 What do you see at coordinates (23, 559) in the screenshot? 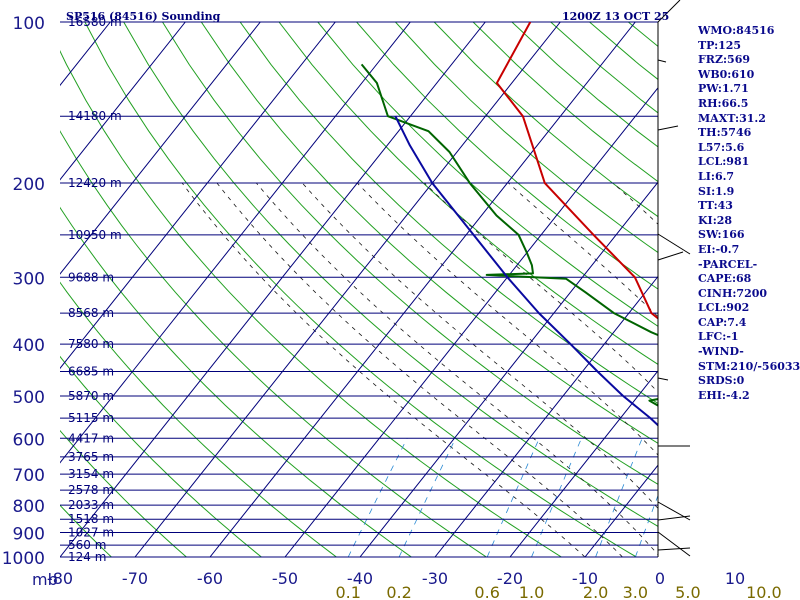
I see `pressure-tick-label: 1000` at bounding box center [23, 559].